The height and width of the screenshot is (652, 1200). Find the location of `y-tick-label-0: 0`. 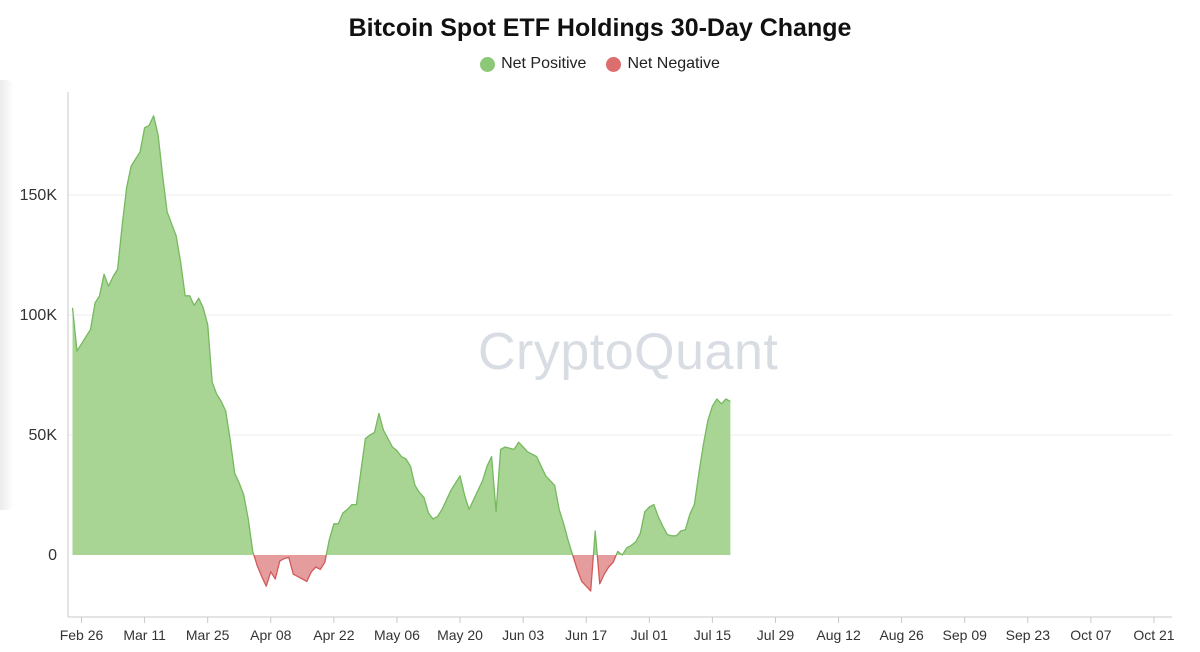

y-tick-label-0: 0 is located at coordinates (52, 555).